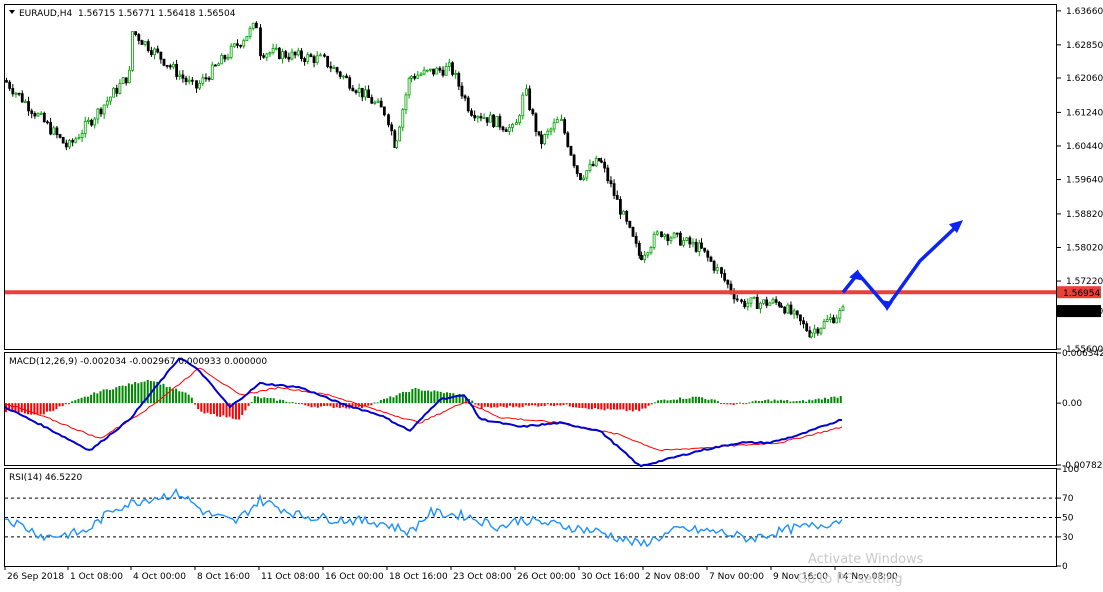 Image resolution: width=1103 pixels, height=592 pixels. I want to click on time-tick-label: 18 Oct 16:00, so click(418, 577).